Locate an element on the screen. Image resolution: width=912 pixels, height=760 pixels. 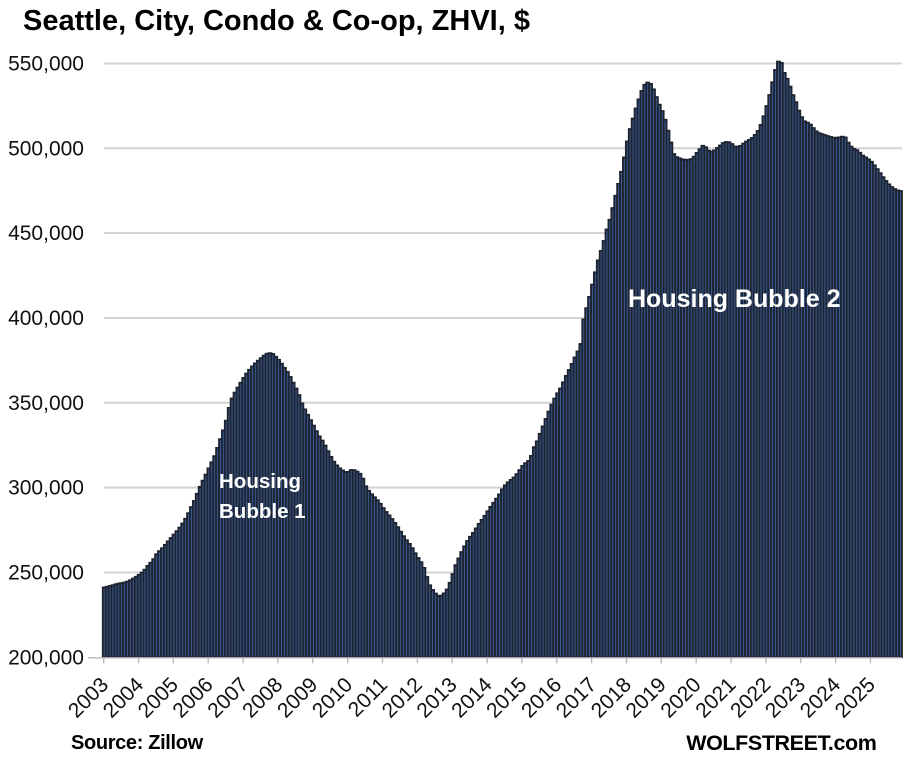
svg-text:Seattle, City, Condo & Co-op,: Seattle, City, Condo & Co-op, ZHVI, $ is located at coordinates (276, 21).